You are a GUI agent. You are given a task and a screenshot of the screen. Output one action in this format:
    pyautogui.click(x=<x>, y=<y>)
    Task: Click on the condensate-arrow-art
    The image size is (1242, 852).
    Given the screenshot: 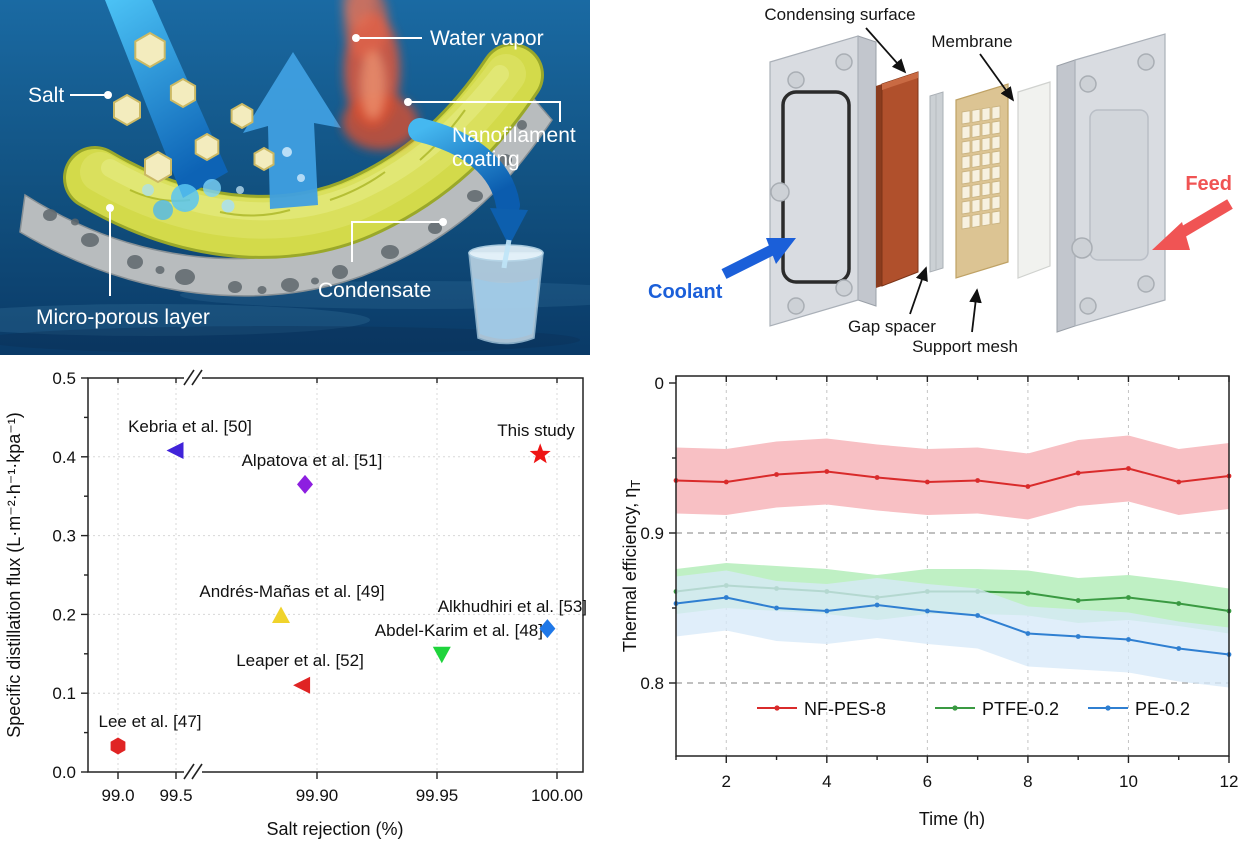 What is the action you would take?
    pyautogui.click(x=468, y=193)
    